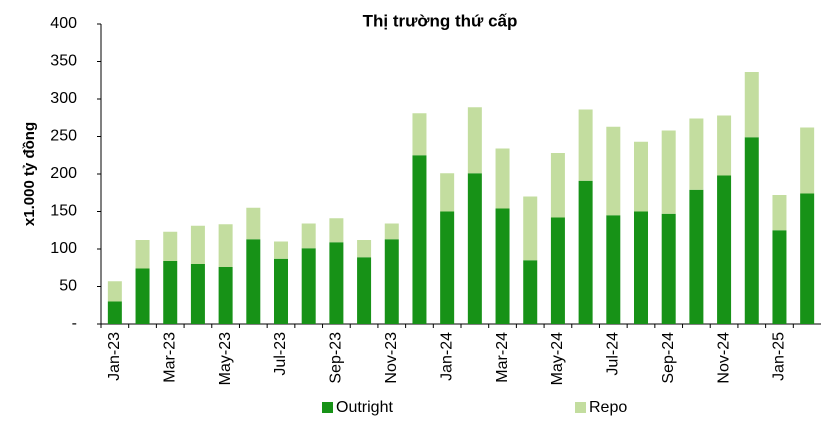  I want to click on x-tick-label: Mar-24, so click(502, 357).